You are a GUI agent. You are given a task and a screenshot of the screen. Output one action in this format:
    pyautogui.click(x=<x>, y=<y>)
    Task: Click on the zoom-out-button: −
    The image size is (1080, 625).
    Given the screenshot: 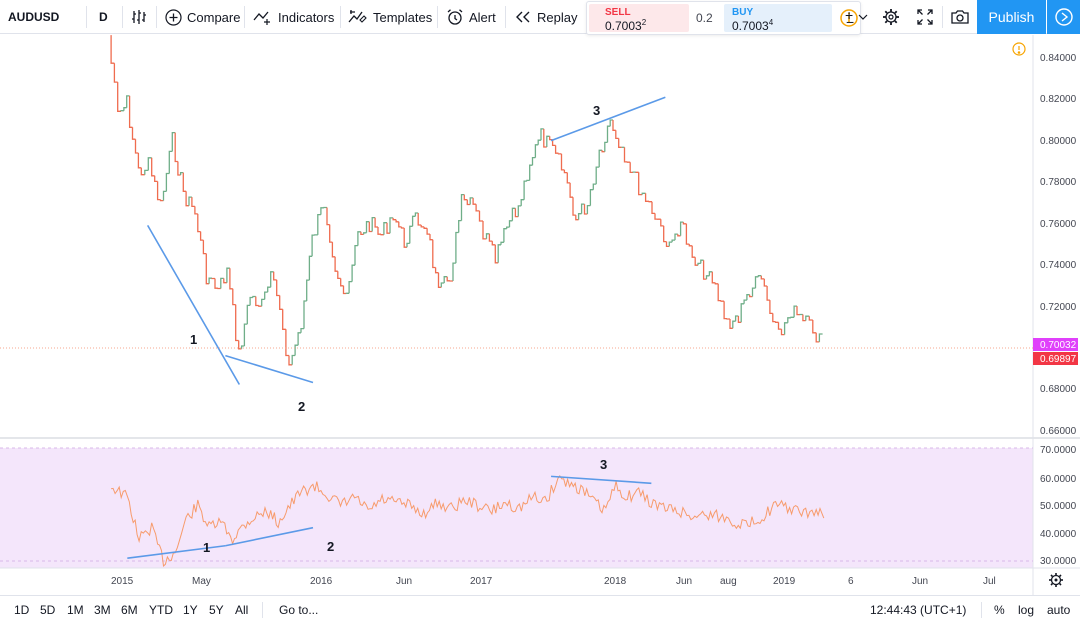 What is the action you would take?
    pyautogui.click(x=850, y=22)
    